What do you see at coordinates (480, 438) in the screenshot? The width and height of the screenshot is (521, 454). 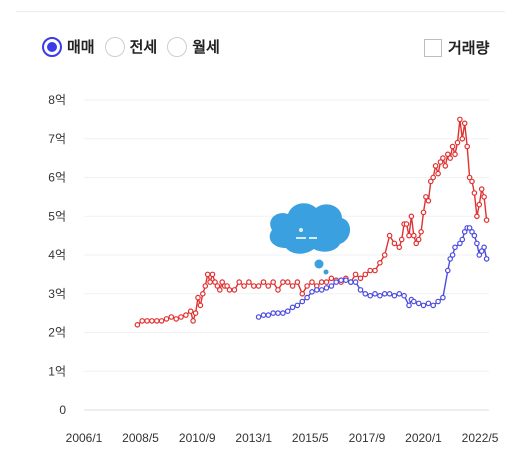 I see `x-tick-label: 2022/5` at bounding box center [480, 438].